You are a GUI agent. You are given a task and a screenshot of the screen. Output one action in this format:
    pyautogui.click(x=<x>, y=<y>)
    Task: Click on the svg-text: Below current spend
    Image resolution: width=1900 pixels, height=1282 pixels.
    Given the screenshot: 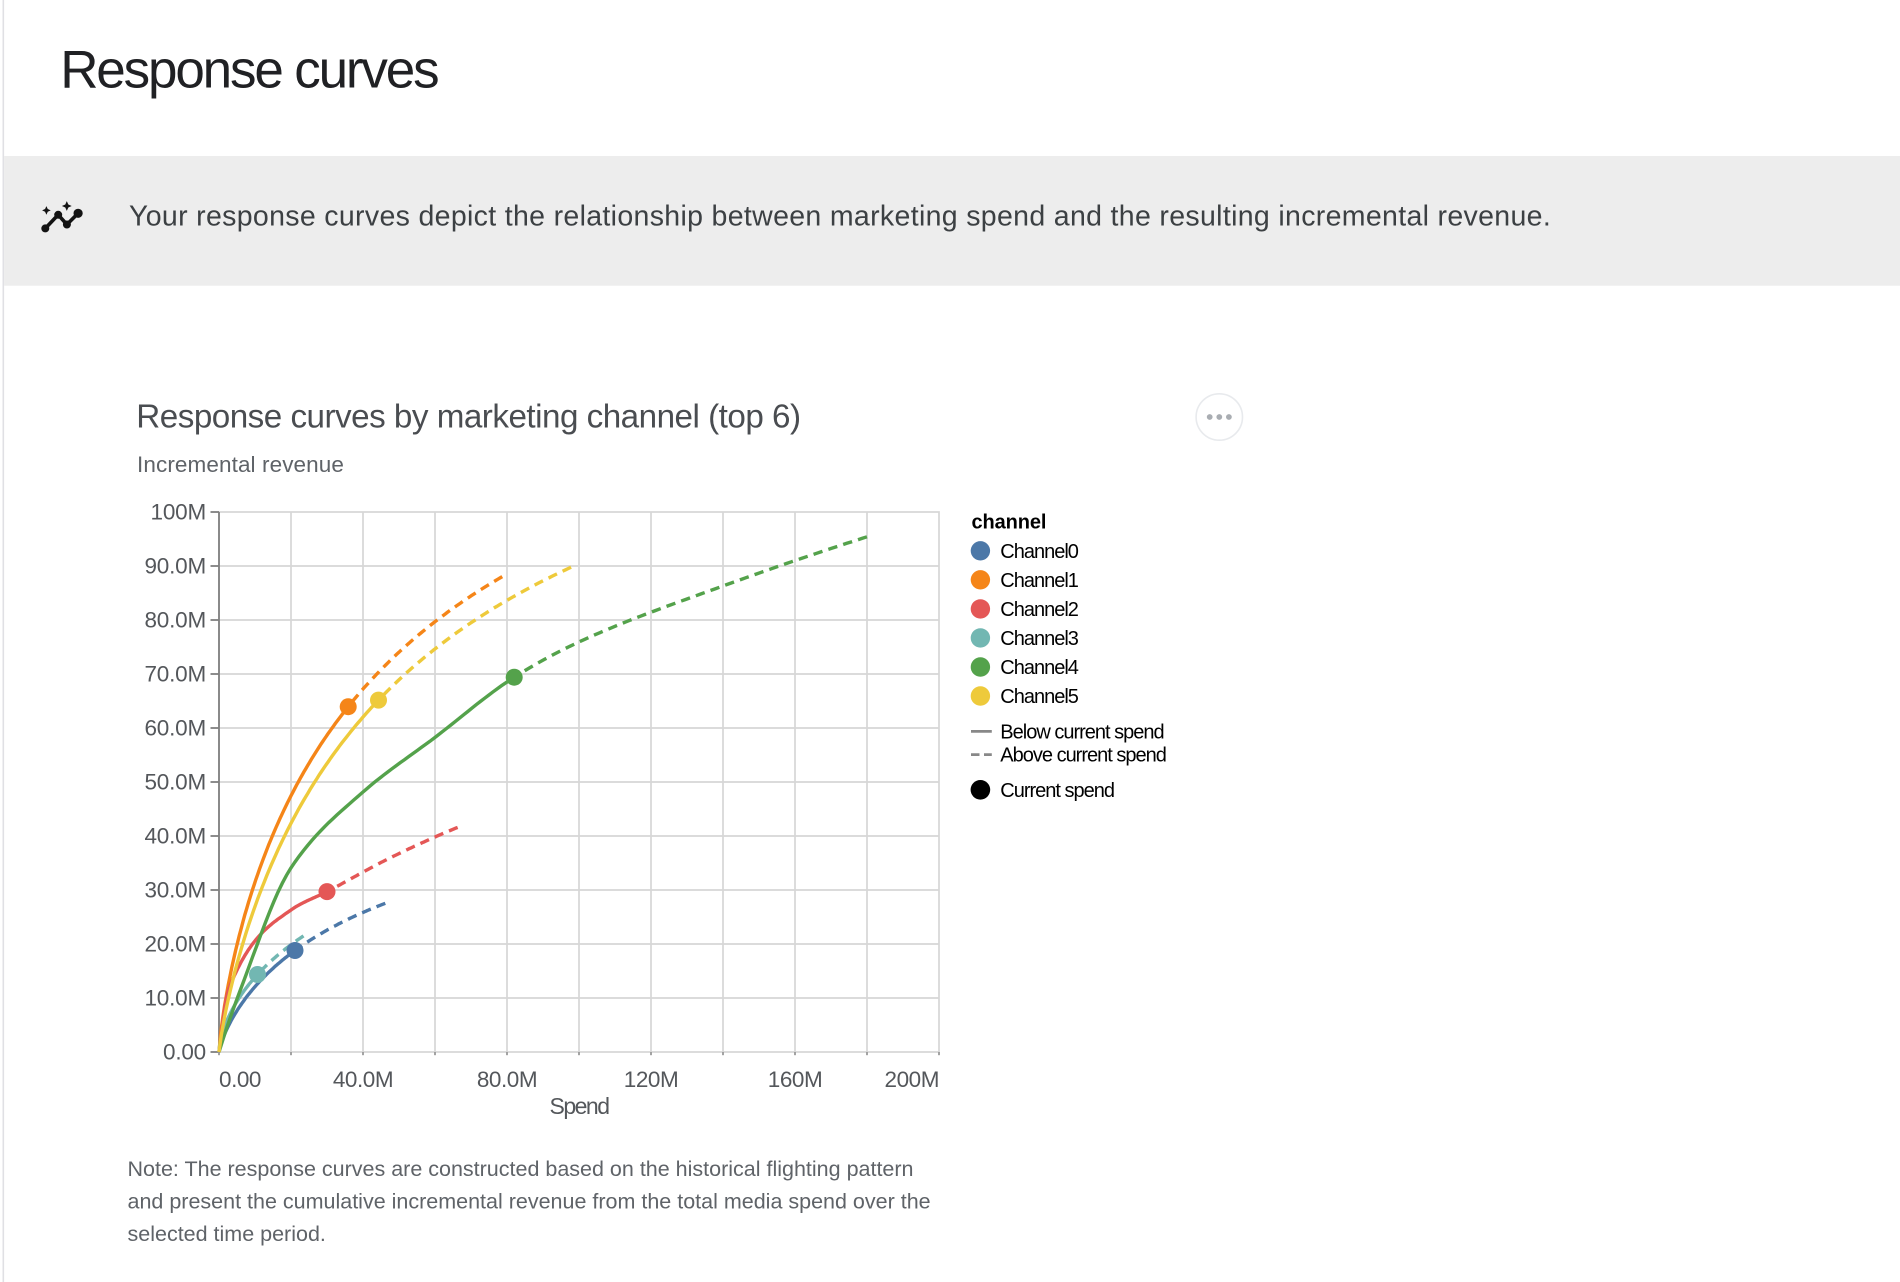 What is the action you would take?
    pyautogui.click(x=1081, y=732)
    